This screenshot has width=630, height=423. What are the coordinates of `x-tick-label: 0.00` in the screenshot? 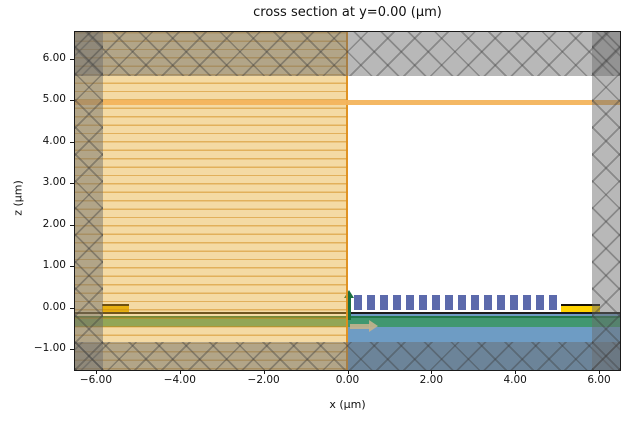 It's located at (347, 380).